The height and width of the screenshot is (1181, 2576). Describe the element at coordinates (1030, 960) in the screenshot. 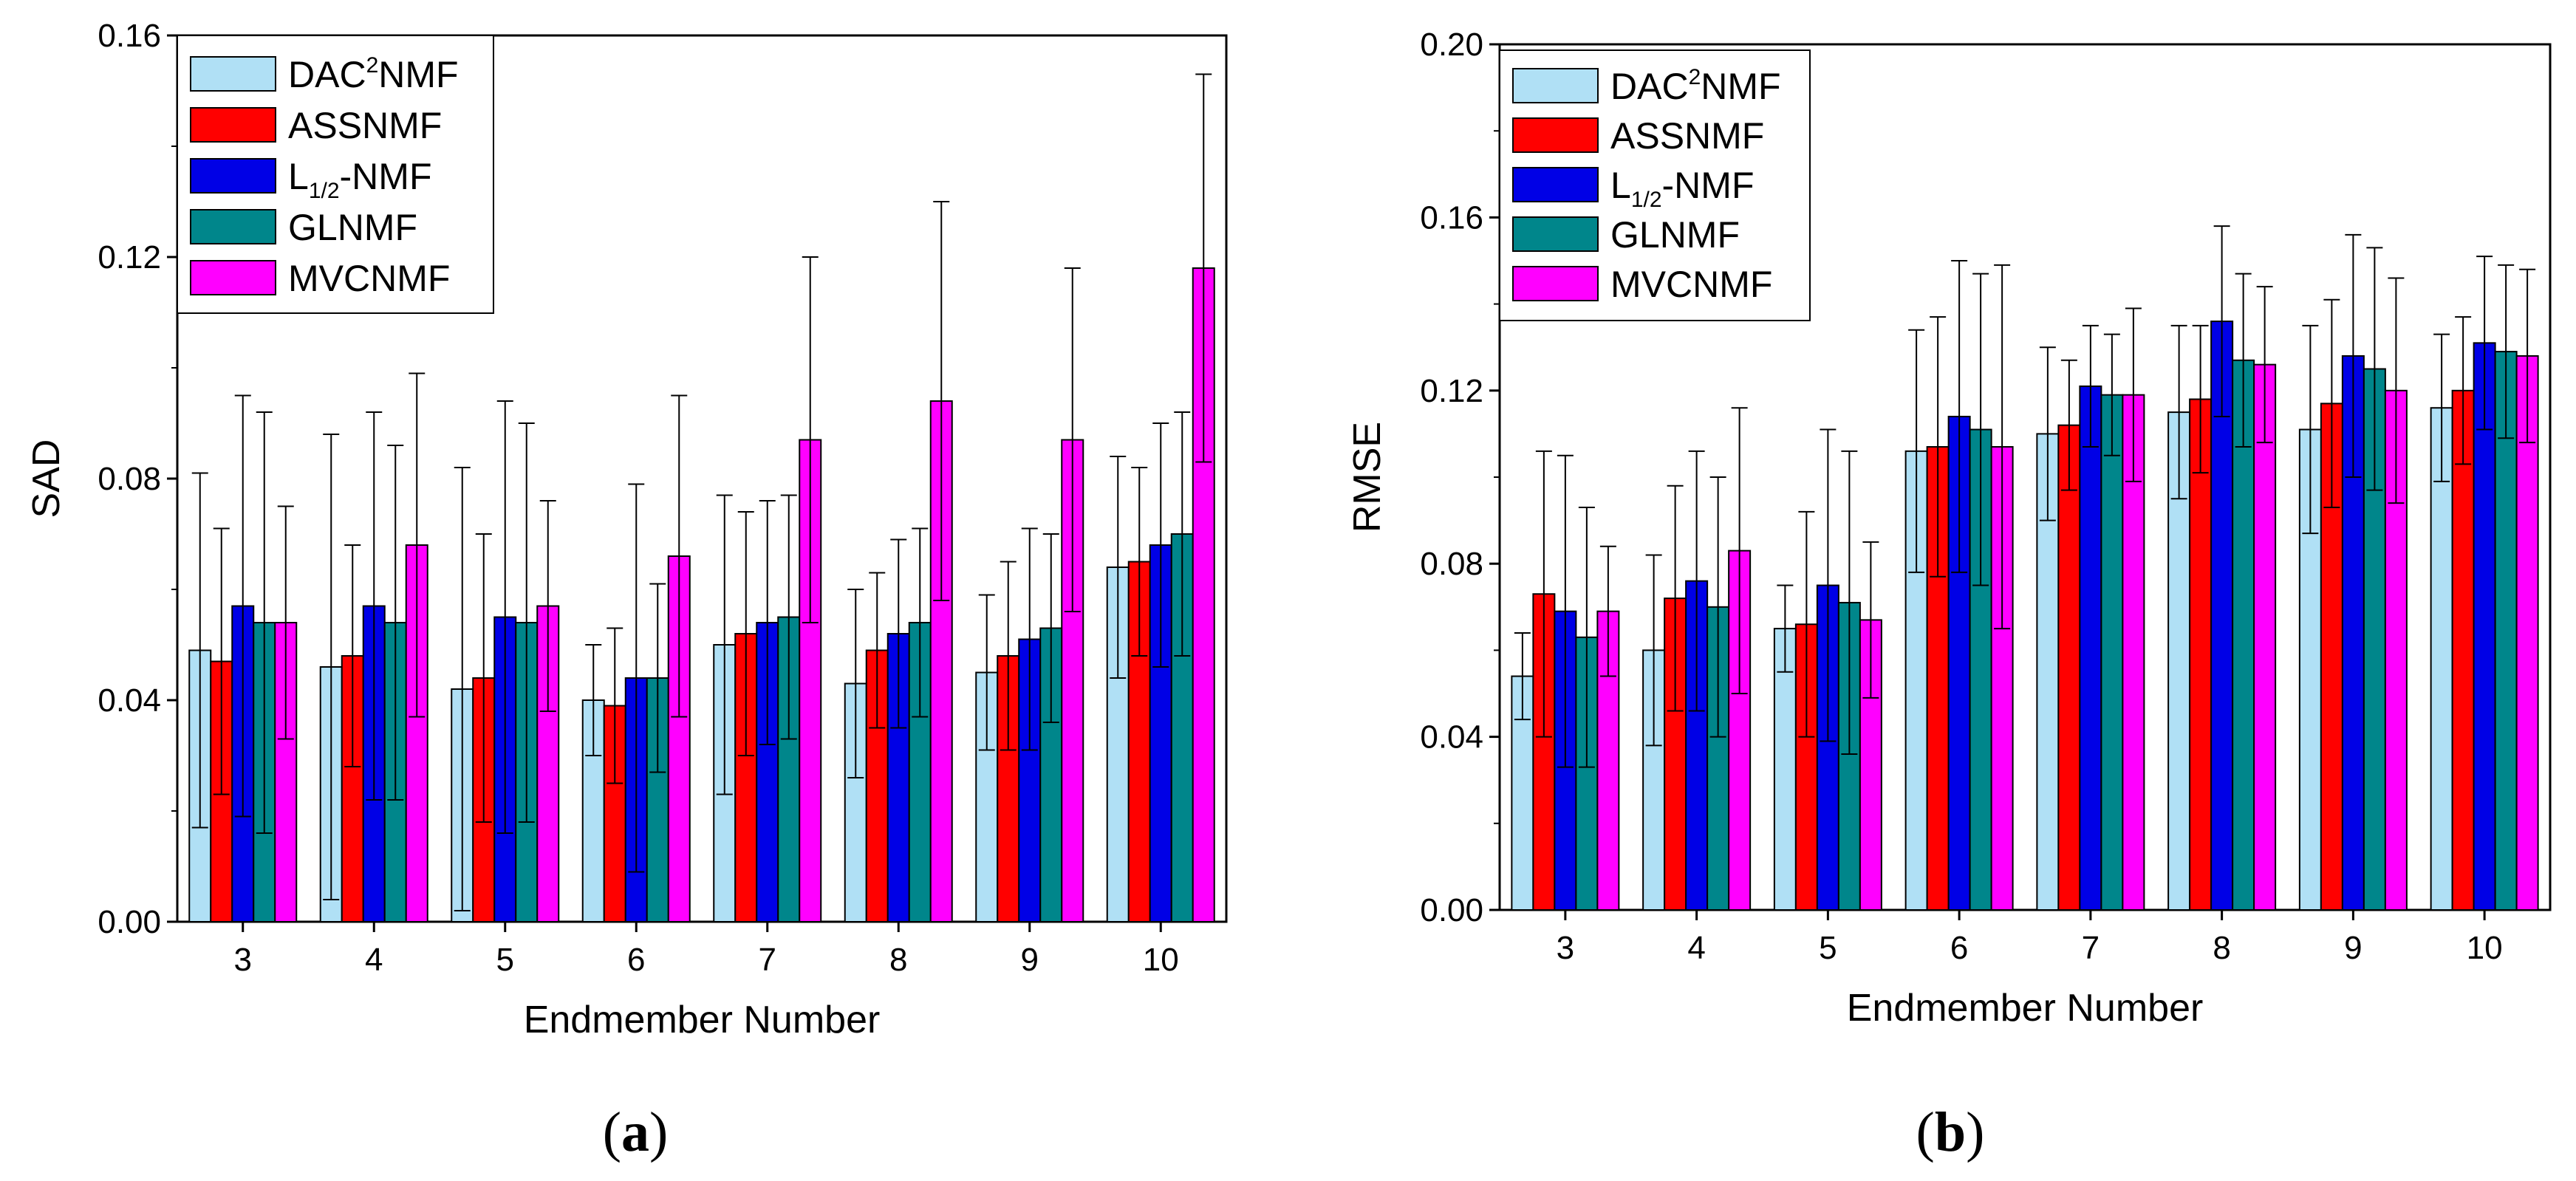

I see `x-tick-label: 9` at that location.